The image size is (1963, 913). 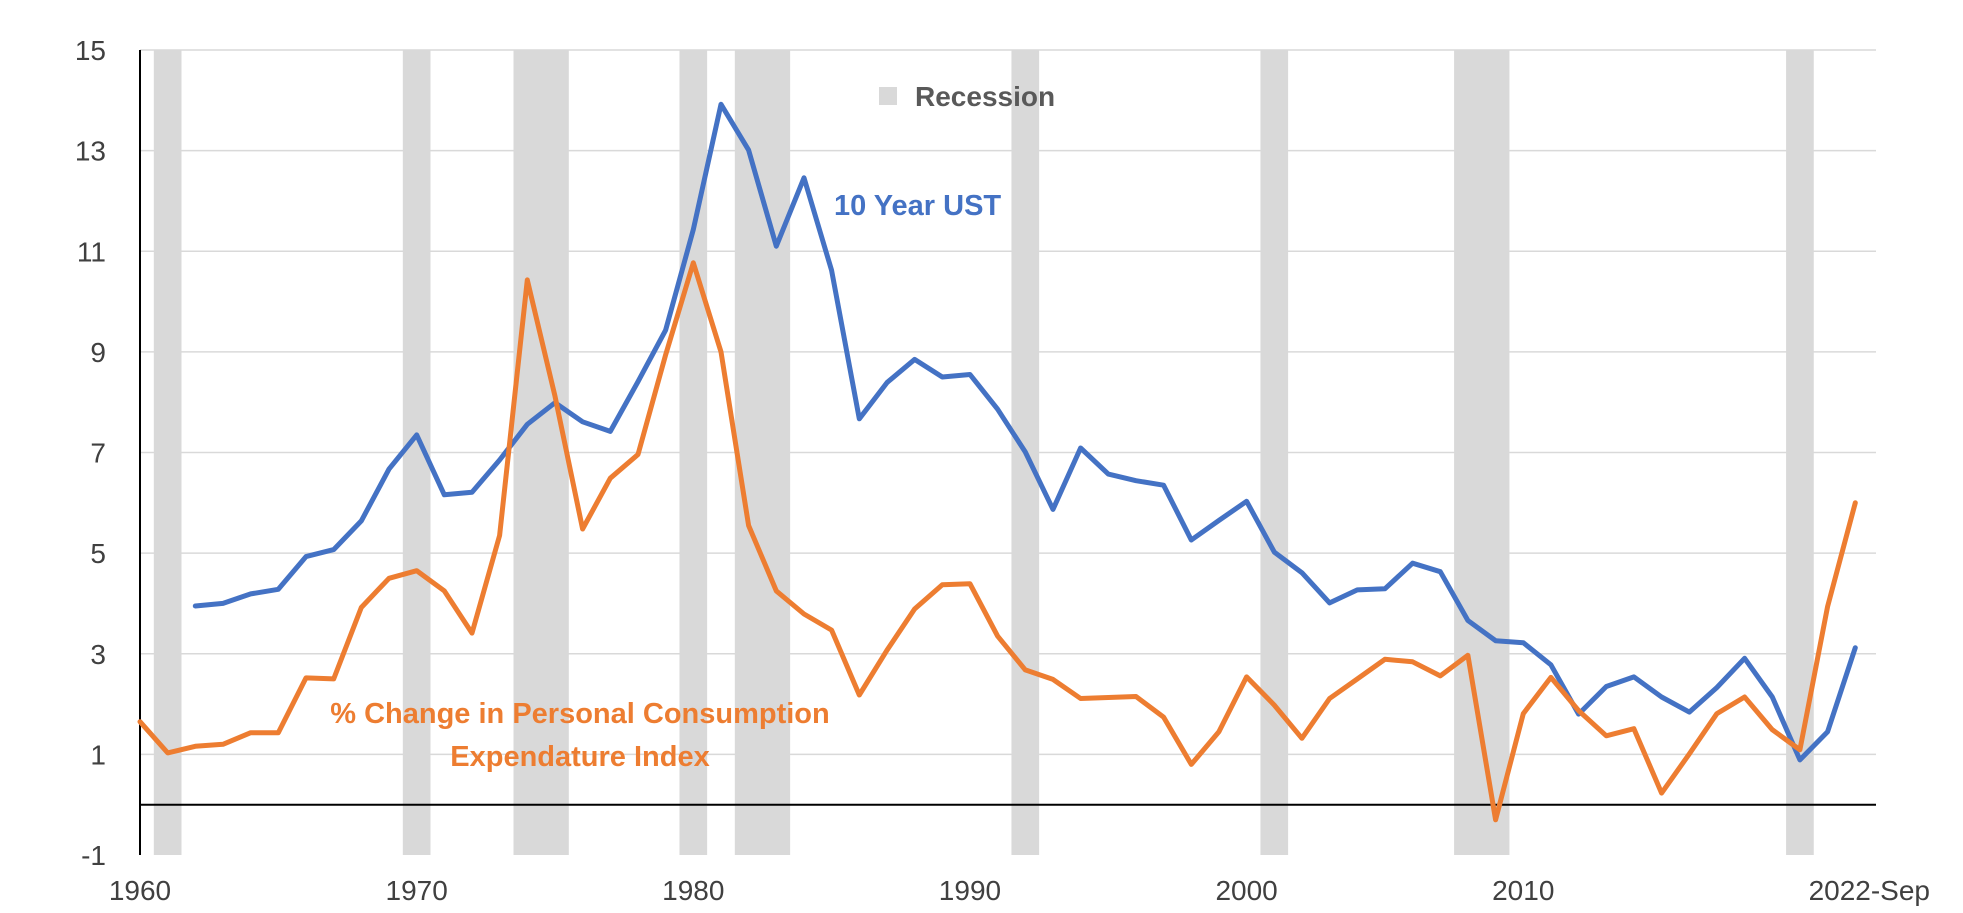 What do you see at coordinates (91, 251) in the screenshot?
I see `y-tick-label: 11` at bounding box center [91, 251].